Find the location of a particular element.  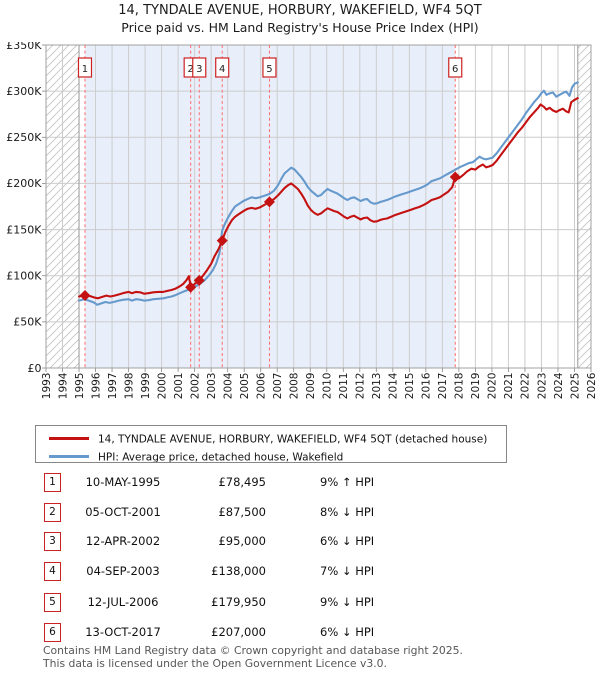

x-tick-label: 2019 is located at coordinates (476, 386).